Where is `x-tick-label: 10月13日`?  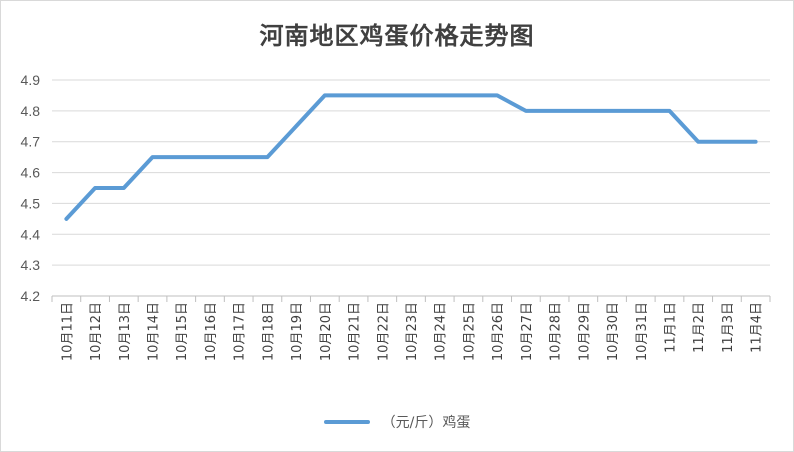
x-tick-label: 10月13日 is located at coordinates (125, 331).